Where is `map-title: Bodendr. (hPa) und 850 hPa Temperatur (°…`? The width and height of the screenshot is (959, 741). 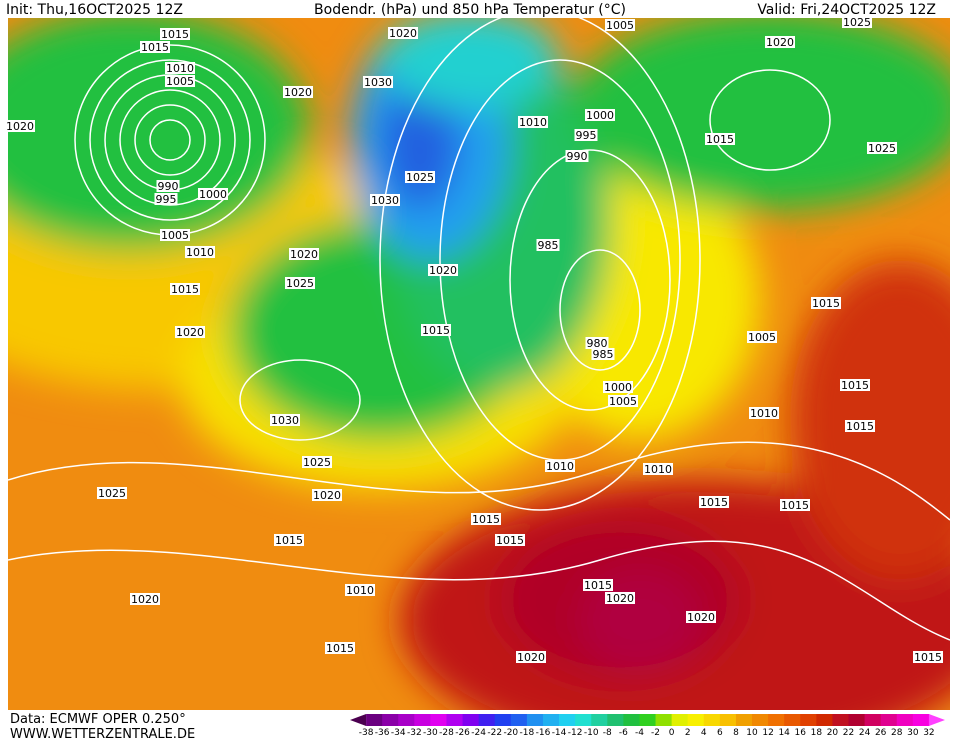 map-title: Bodendr. (hPa) und 850 hPa Temperatur (°… is located at coordinates (470, 10).